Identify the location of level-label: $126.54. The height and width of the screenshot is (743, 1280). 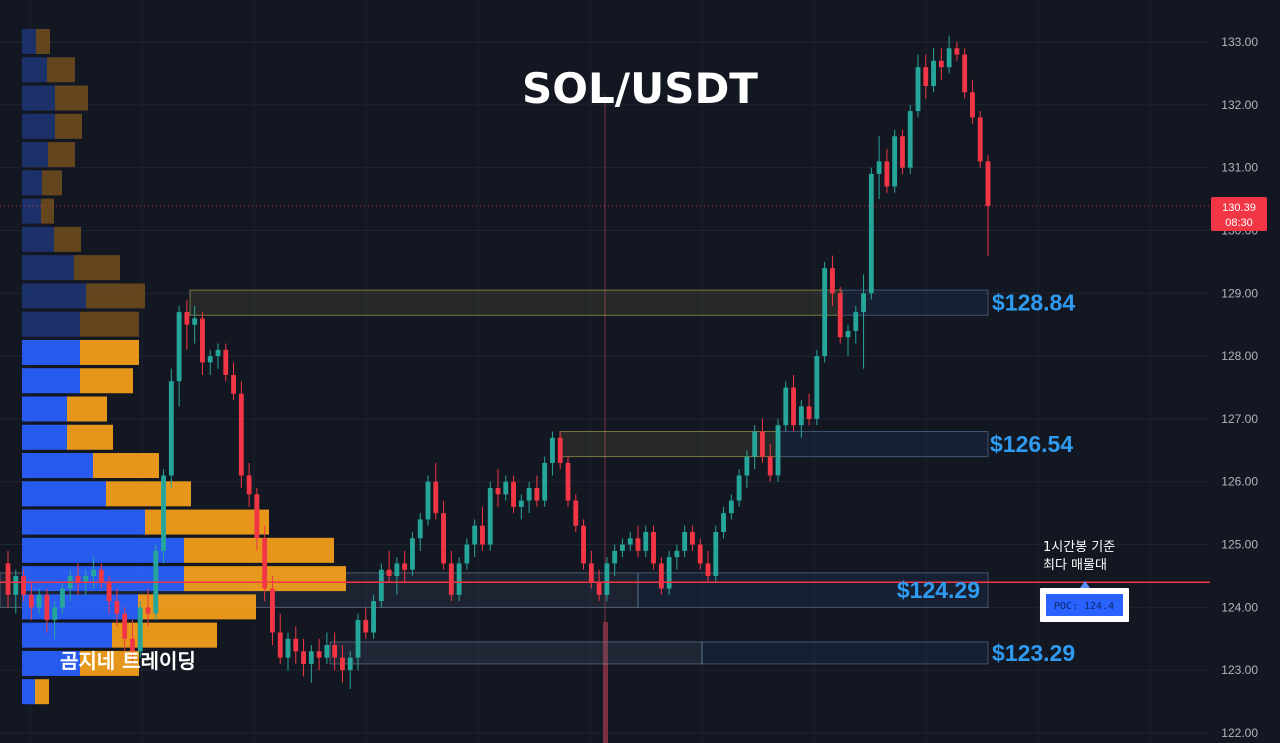
(1031, 444).